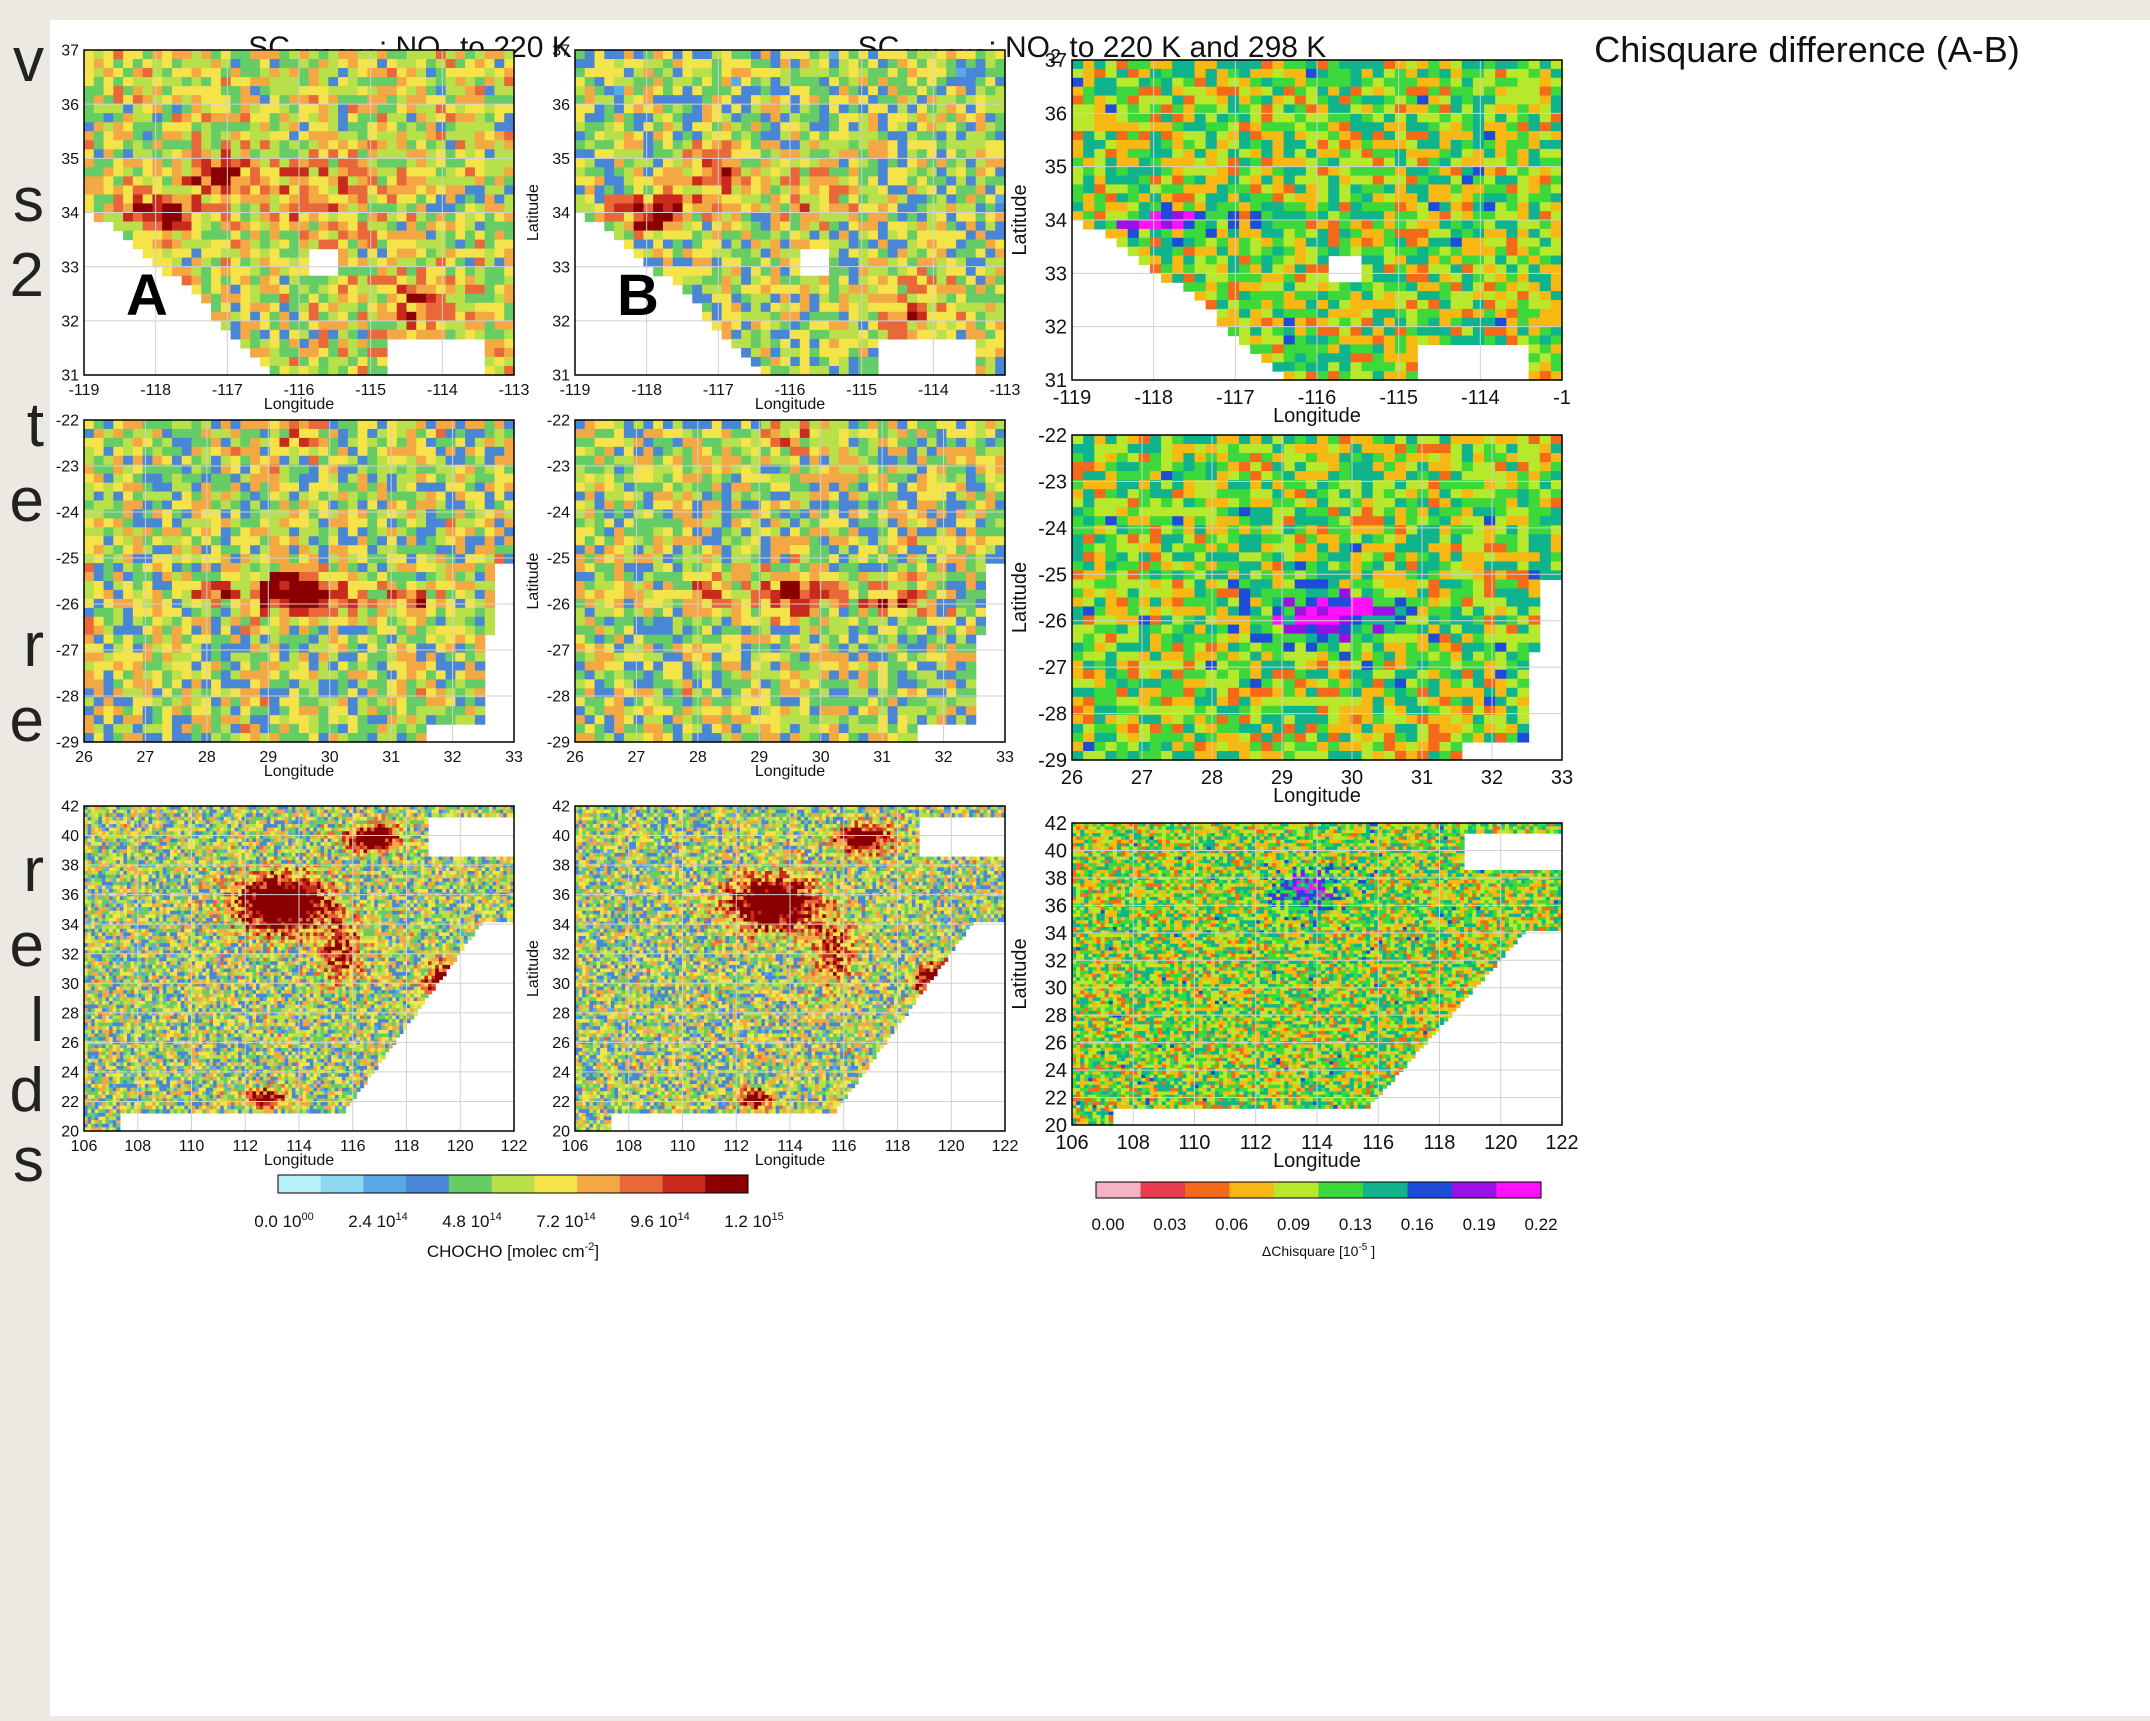 The width and height of the screenshot is (2150, 1721). Describe the element at coordinates (561, 159) in the screenshot. I see `y-tick-label: 35` at that location.